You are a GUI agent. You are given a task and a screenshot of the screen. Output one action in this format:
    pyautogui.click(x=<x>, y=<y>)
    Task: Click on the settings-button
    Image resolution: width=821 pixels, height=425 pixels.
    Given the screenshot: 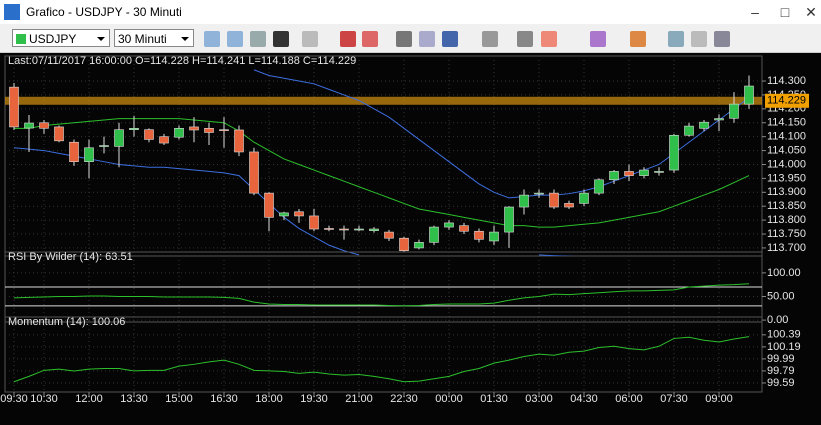 What is the action you would take?
    pyautogui.click(x=722, y=39)
    